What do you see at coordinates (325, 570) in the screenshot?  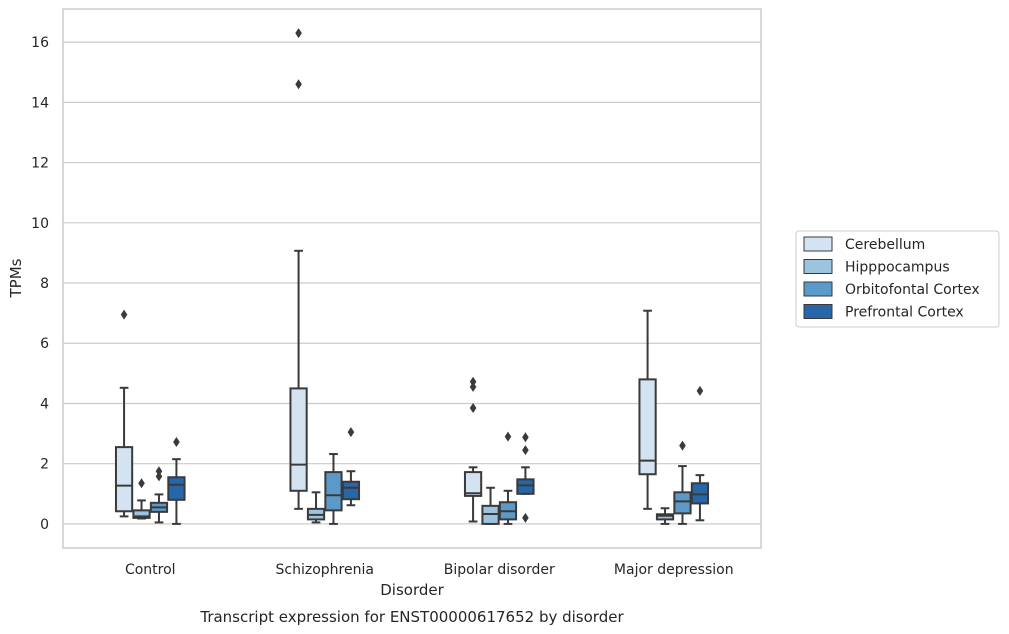 I see `x-tick-label: Schizophrenia` at bounding box center [325, 570].